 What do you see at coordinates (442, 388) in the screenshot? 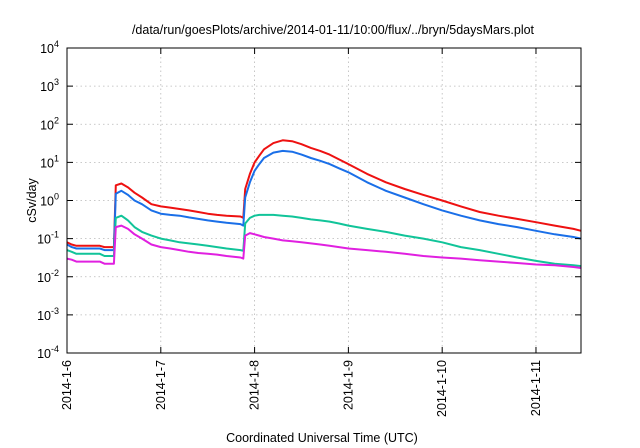
I see `x-tick-label: 2014-1-10` at bounding box center [442, 388].